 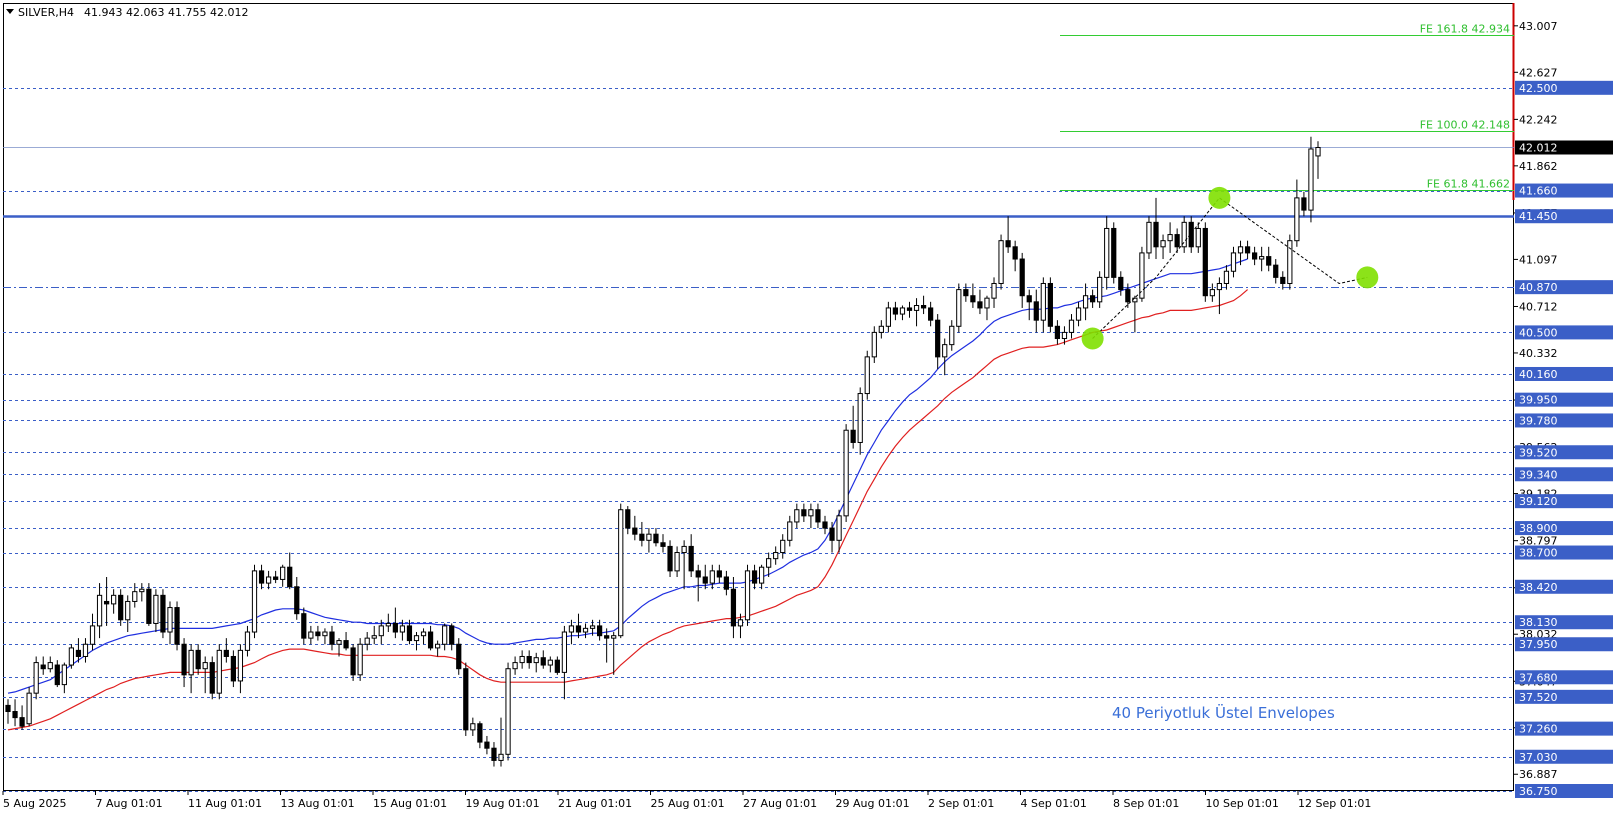 I want to click on level-label-text: 37.520, so click(x=1538, y=697).